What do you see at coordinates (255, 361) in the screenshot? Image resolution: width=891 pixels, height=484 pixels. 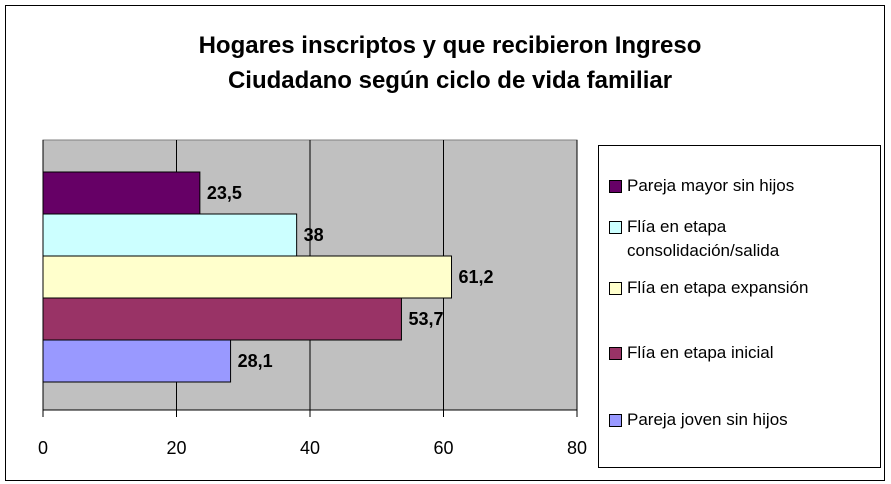 I see `data-label: 28,1` at bounding box center [255, 361].